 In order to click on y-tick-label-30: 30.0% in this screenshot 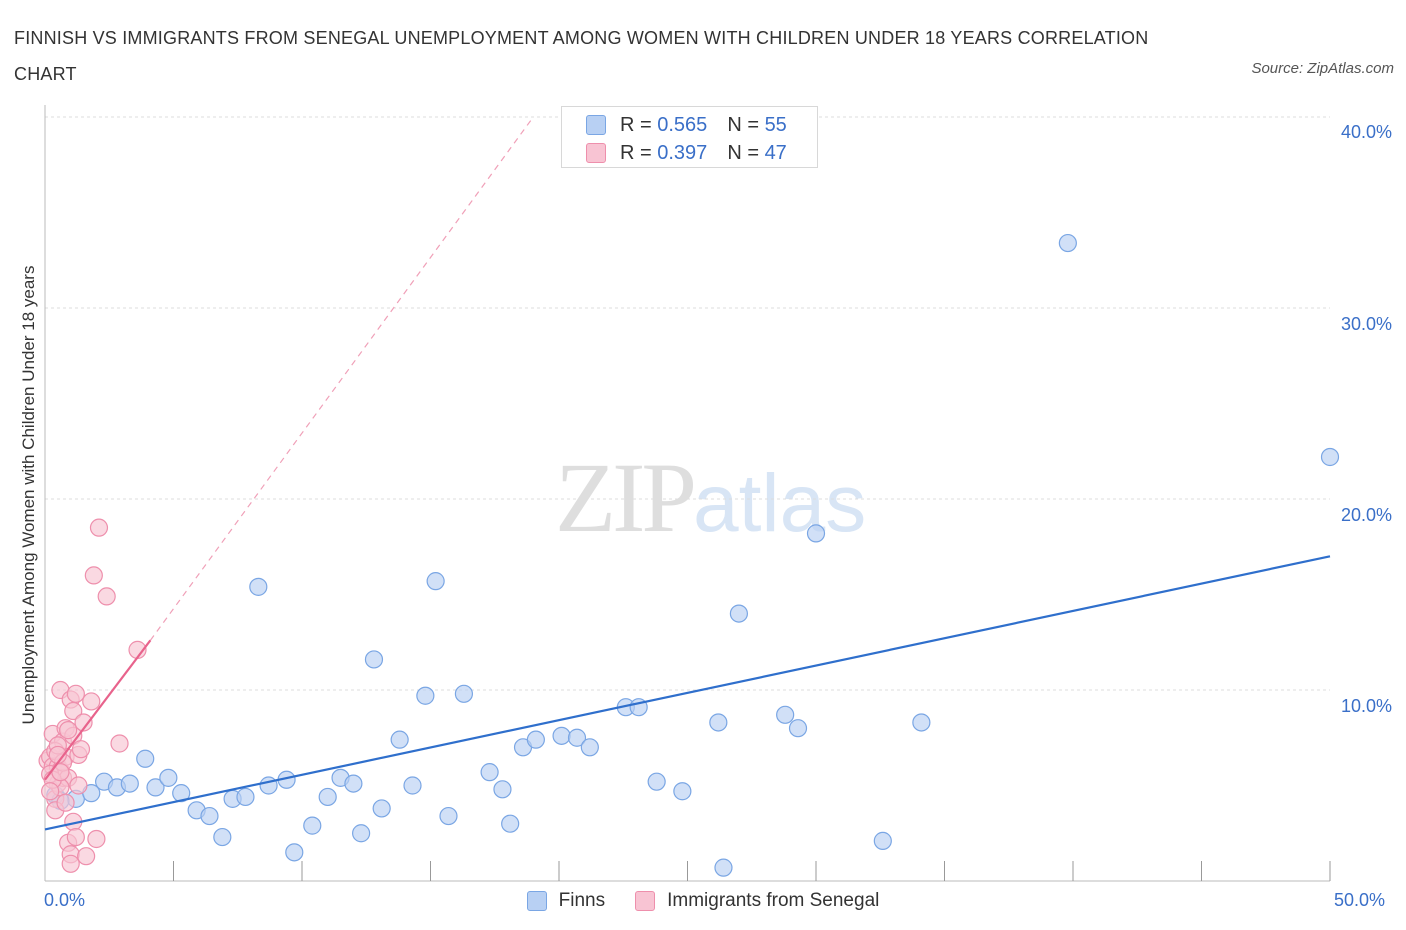, I will do `click(1366, 324)`.